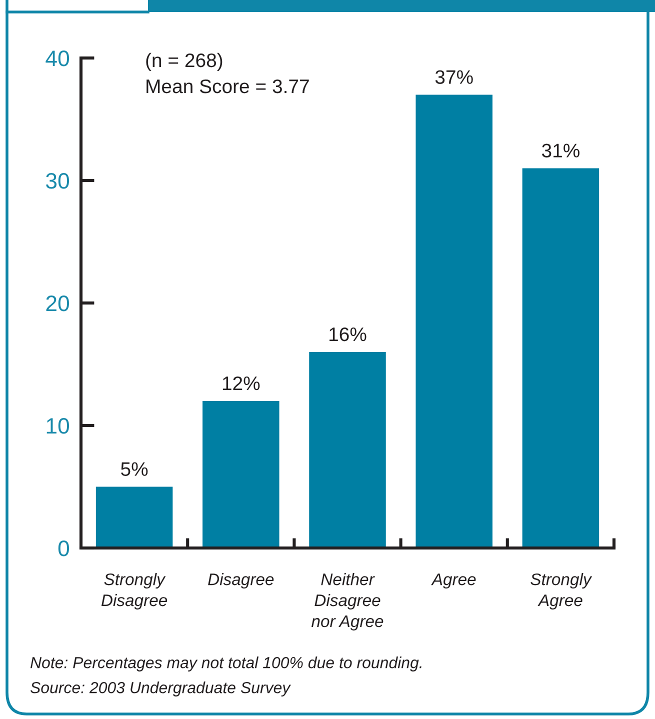 The image size is (655, 719). I want to click on data-label: 12%, so click(241, 383).